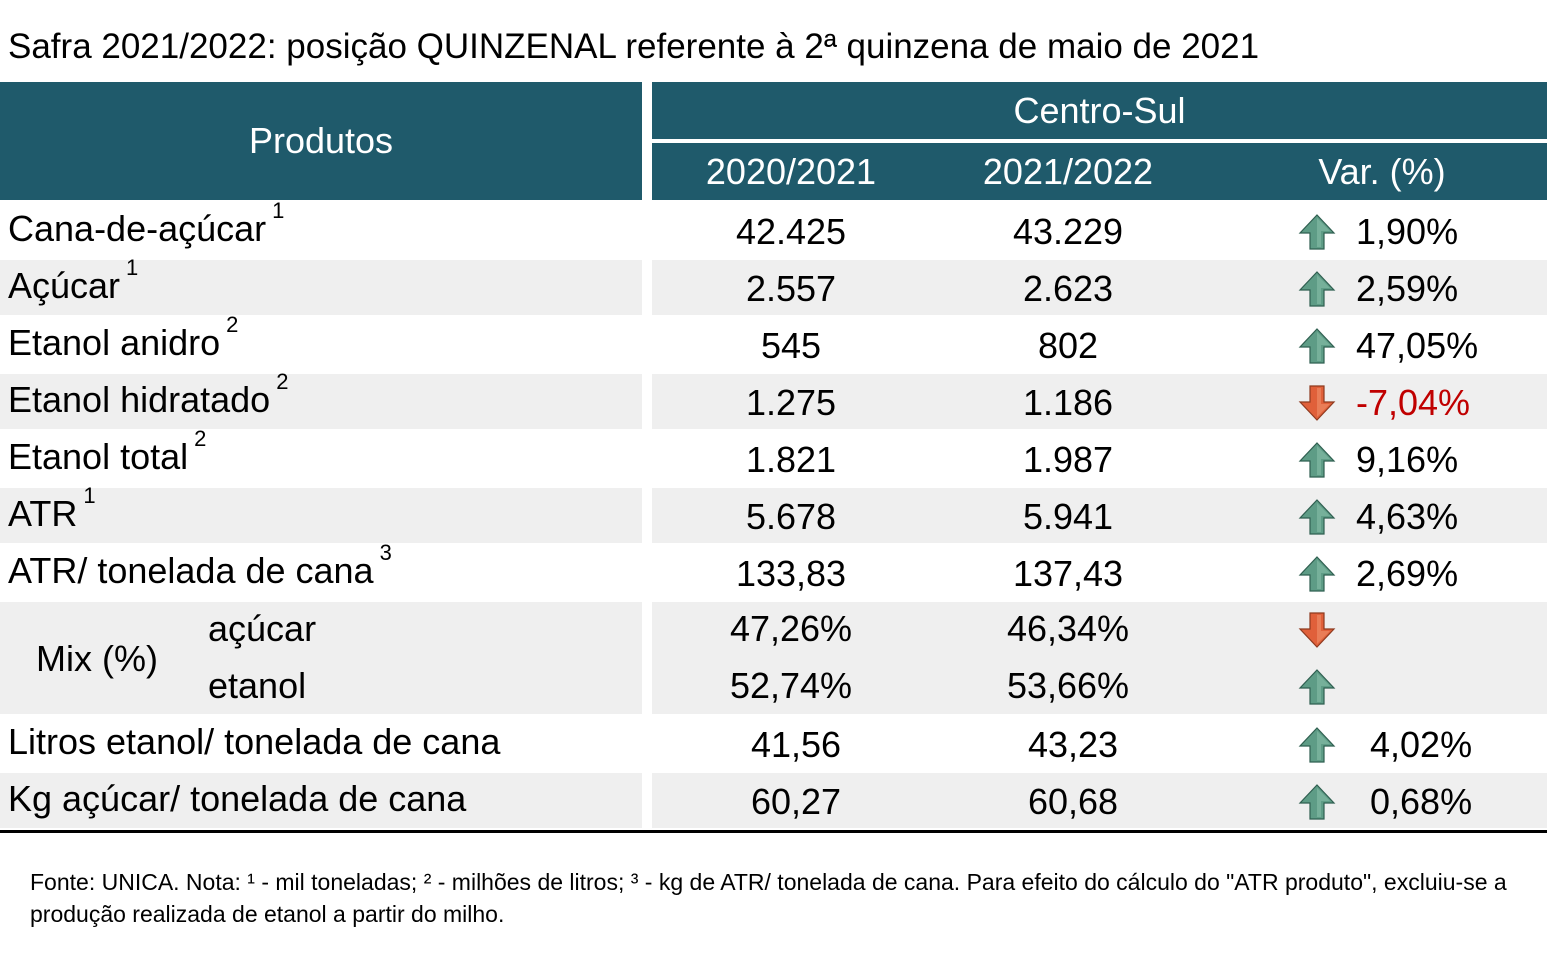  I want to click on value-variation: 47,05%, so click(1417, 345).